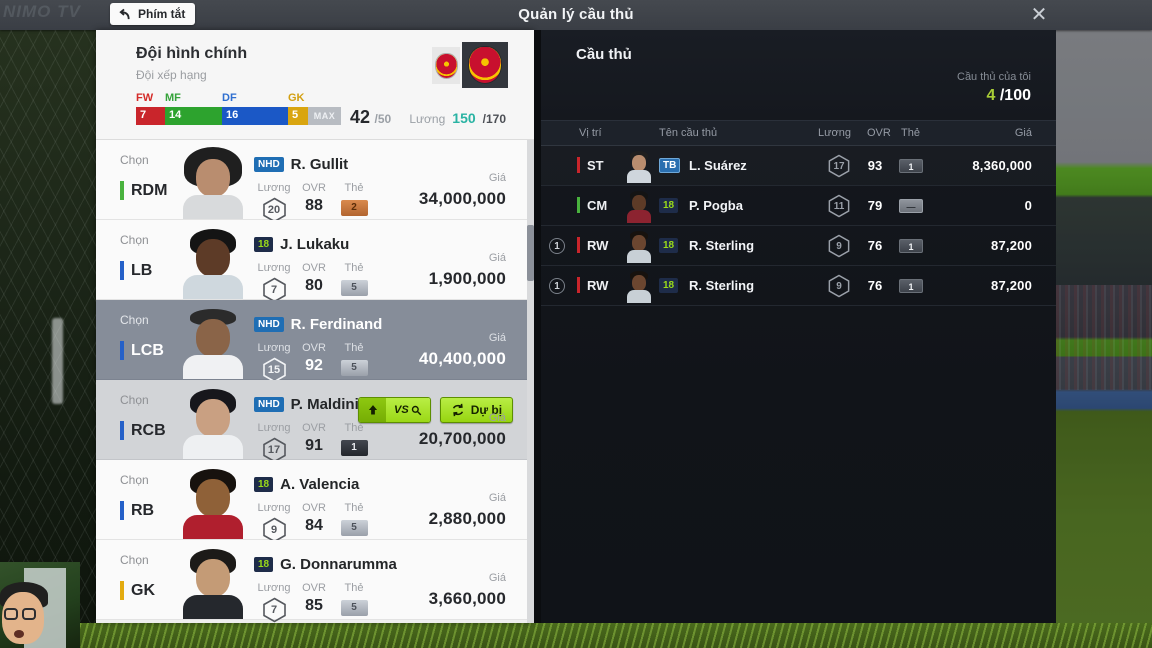  Describe the element at coordinates (530, 381) in the screenshot. I see `squad-scrollbar` at that location.